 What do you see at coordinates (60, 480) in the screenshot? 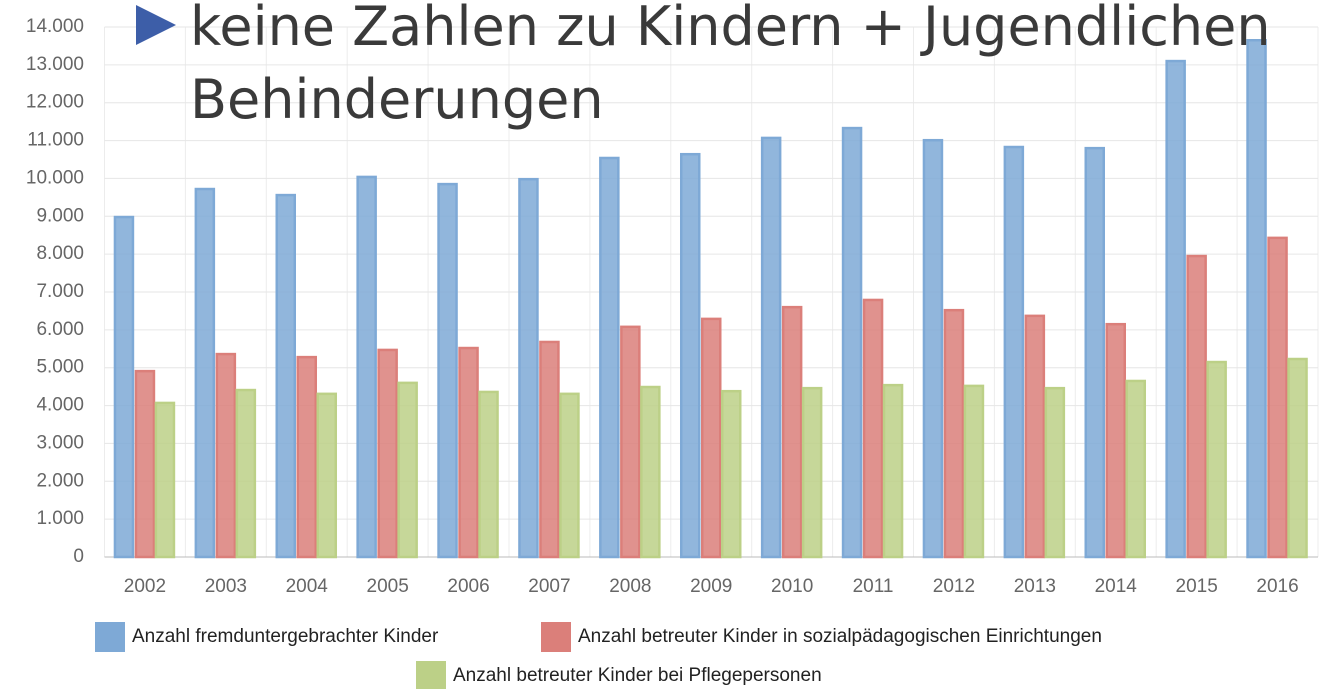
I see `y-tick-label: 2.000` at bounding box center [60, 480].